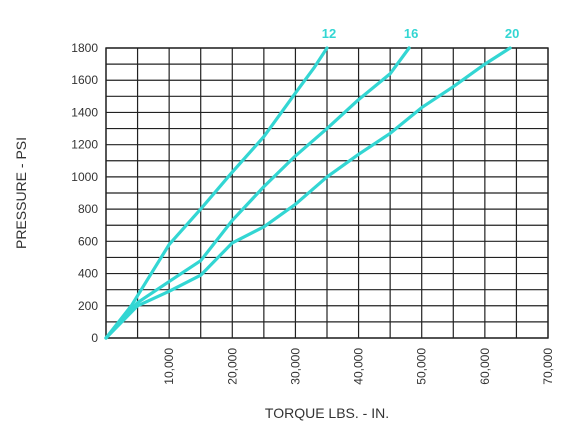 The image size is (563, 430). What do you see at coordinates (84, 177) in the screenshot?
I see `y-tick-label: 1000` at bounding box center [84, 177].